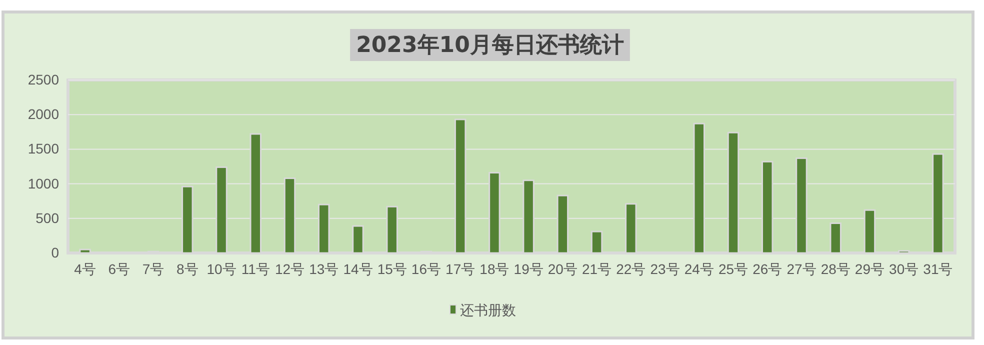 This screenshot has height=345, width=984. I want to click on x-tick-label: 8号, so click(187, 269).